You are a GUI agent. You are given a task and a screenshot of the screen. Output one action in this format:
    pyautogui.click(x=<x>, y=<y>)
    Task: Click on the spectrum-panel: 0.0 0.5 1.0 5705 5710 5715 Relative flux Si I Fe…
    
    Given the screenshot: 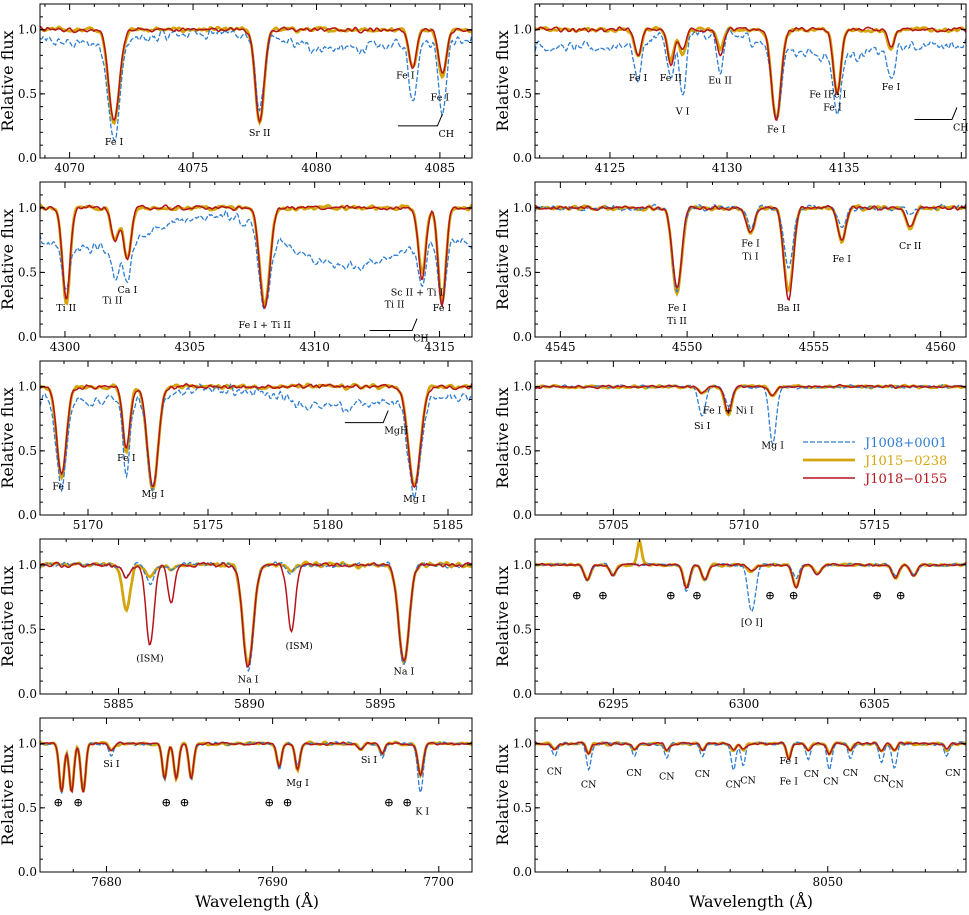 What is the action you would take?
    pyautogui.click(x=730, y=446)
    